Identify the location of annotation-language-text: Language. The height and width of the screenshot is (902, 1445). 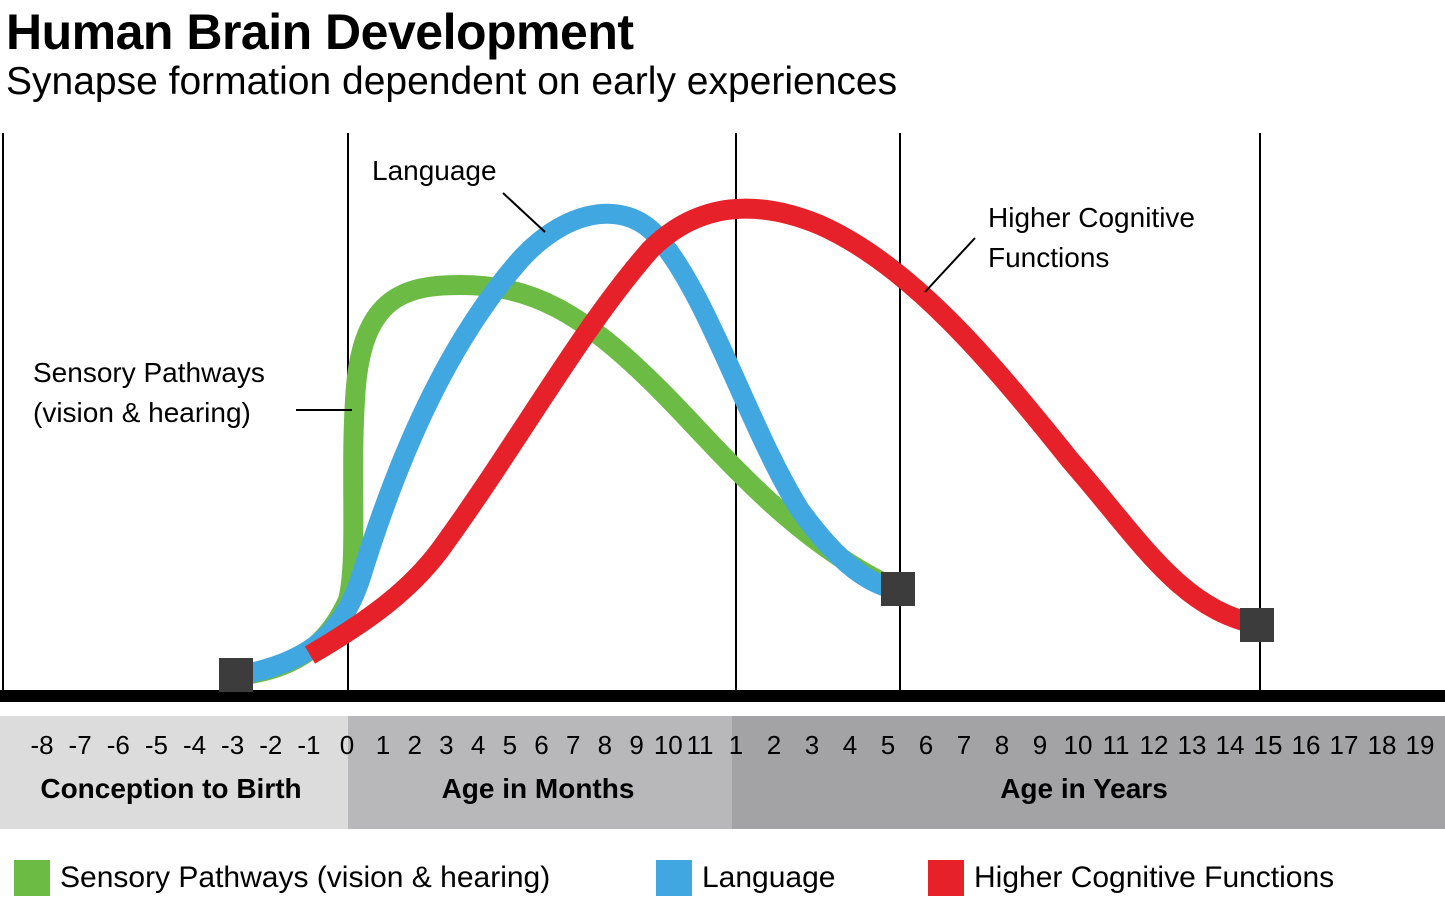
(434, 170).